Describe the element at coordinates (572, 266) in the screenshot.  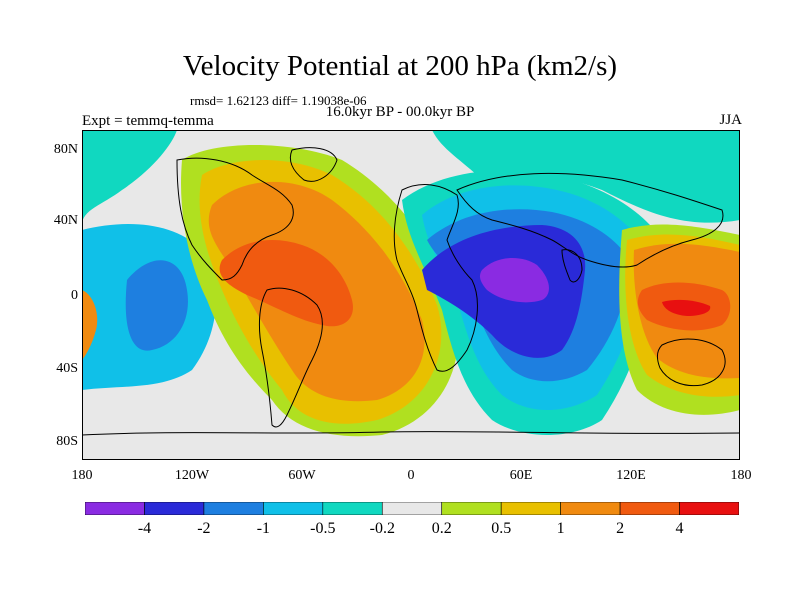
I see `india-coast` at that location.